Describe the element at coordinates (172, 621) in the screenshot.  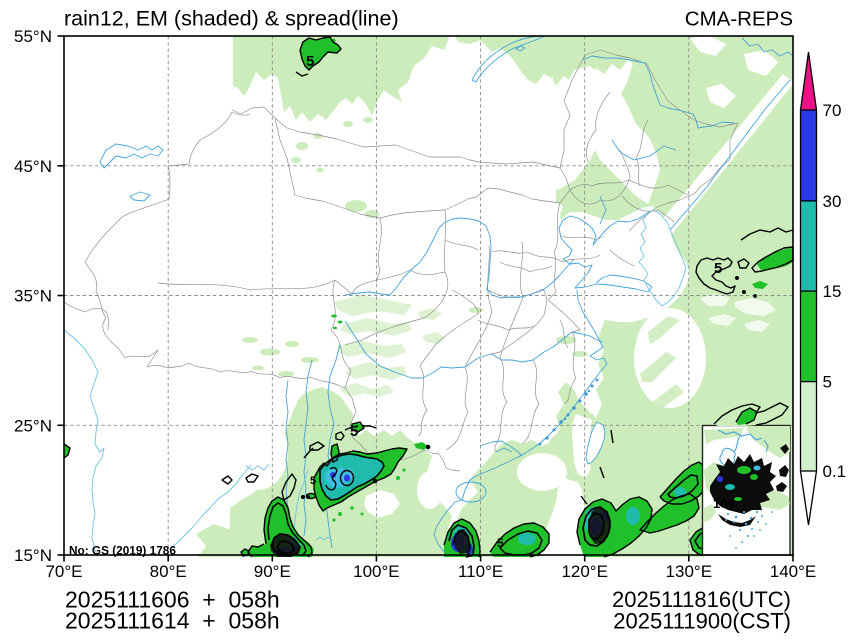
I see `svg-text: 2025111614 + 058h` at that location.